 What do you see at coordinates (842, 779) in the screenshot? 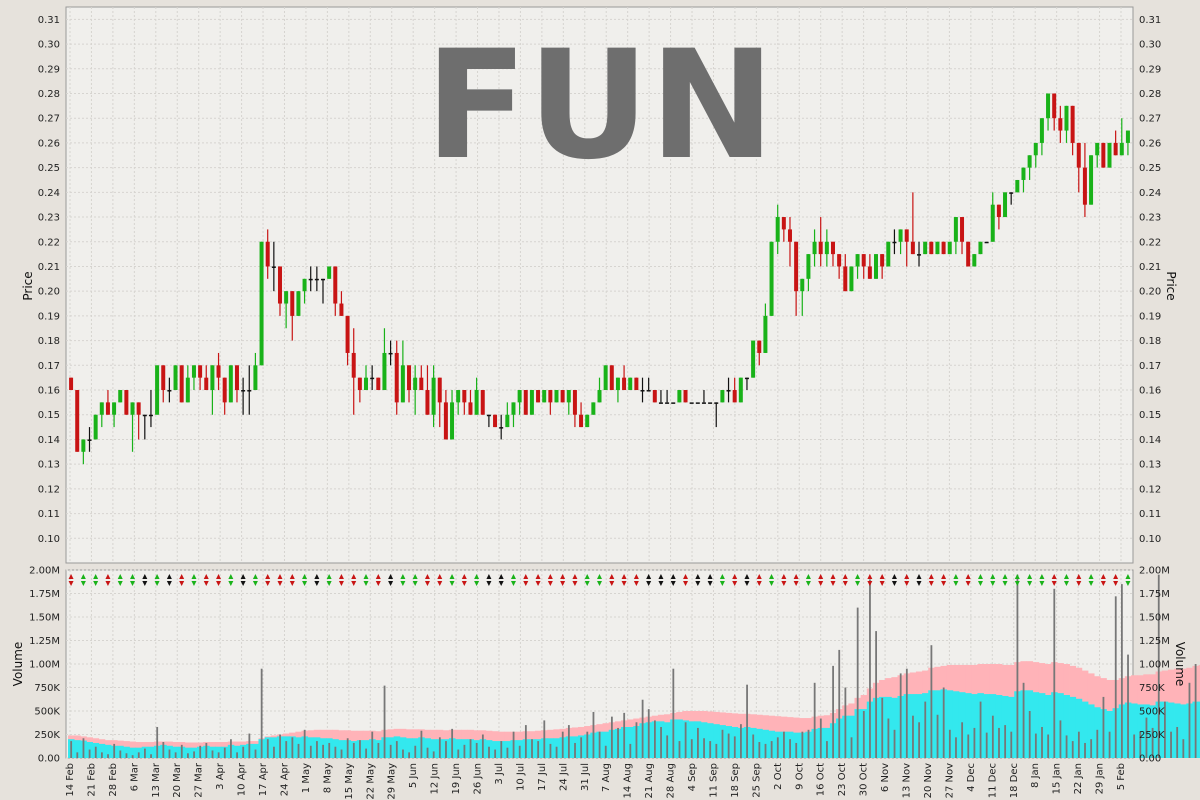
I see `date-tick-label: 23 Oct` at bounding box center [842, 779].